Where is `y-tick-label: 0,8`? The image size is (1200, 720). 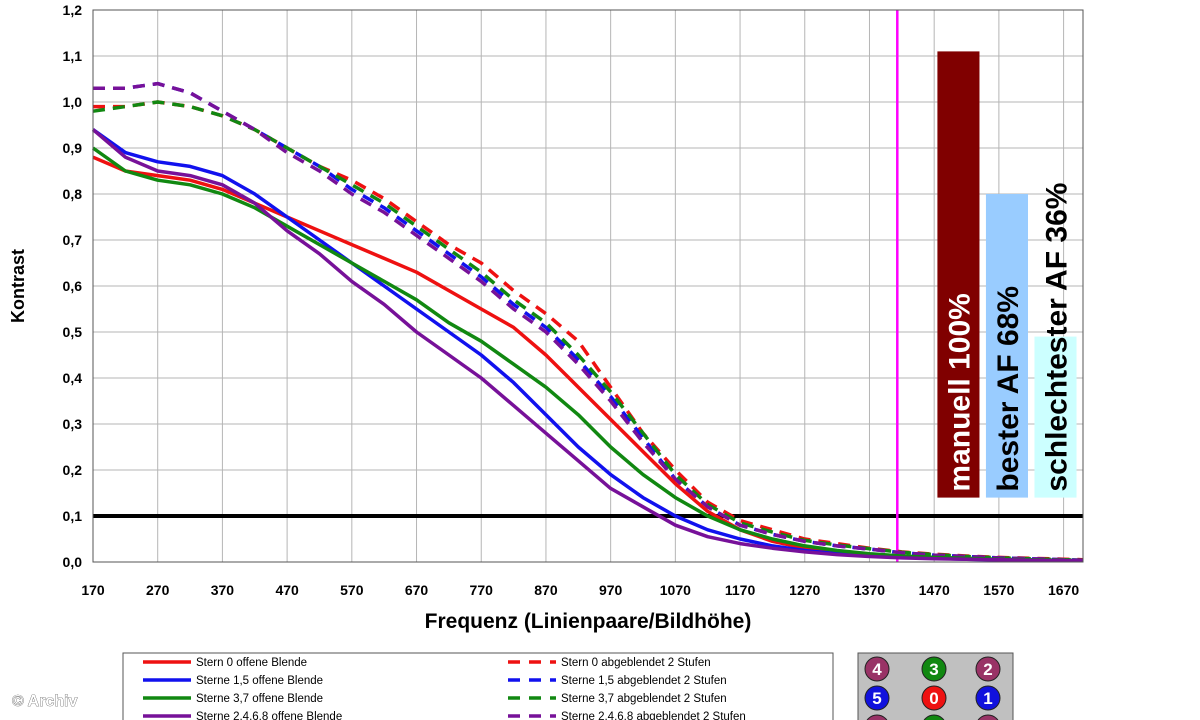
y-tick-label: 0,8 is located at coordinates (73, 194).